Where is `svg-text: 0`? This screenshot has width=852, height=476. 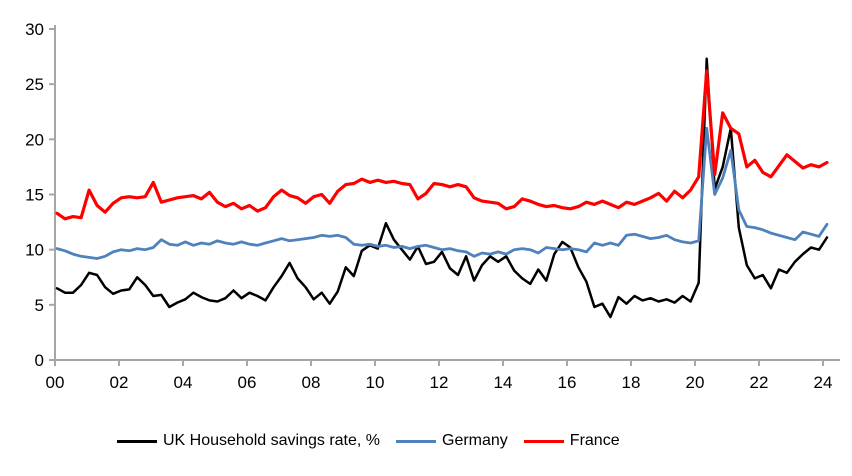
svg-text: 0 is located at coordinates (39, 360).